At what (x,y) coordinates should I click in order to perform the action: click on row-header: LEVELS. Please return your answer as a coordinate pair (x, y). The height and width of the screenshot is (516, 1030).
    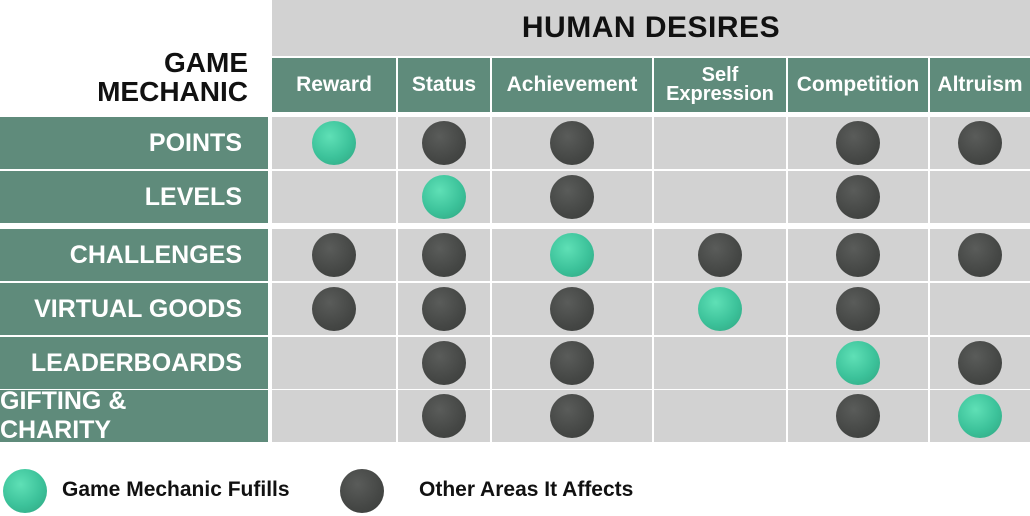
    Looking at the image, I should click on (134, 197).